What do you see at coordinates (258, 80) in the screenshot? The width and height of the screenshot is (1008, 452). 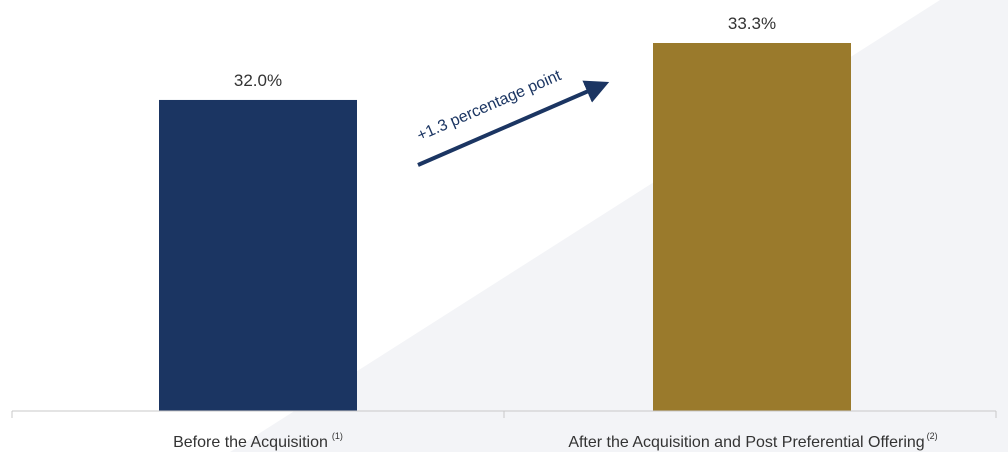 I see `data-label-before: 32.0%` at bounding box center [258, 80].